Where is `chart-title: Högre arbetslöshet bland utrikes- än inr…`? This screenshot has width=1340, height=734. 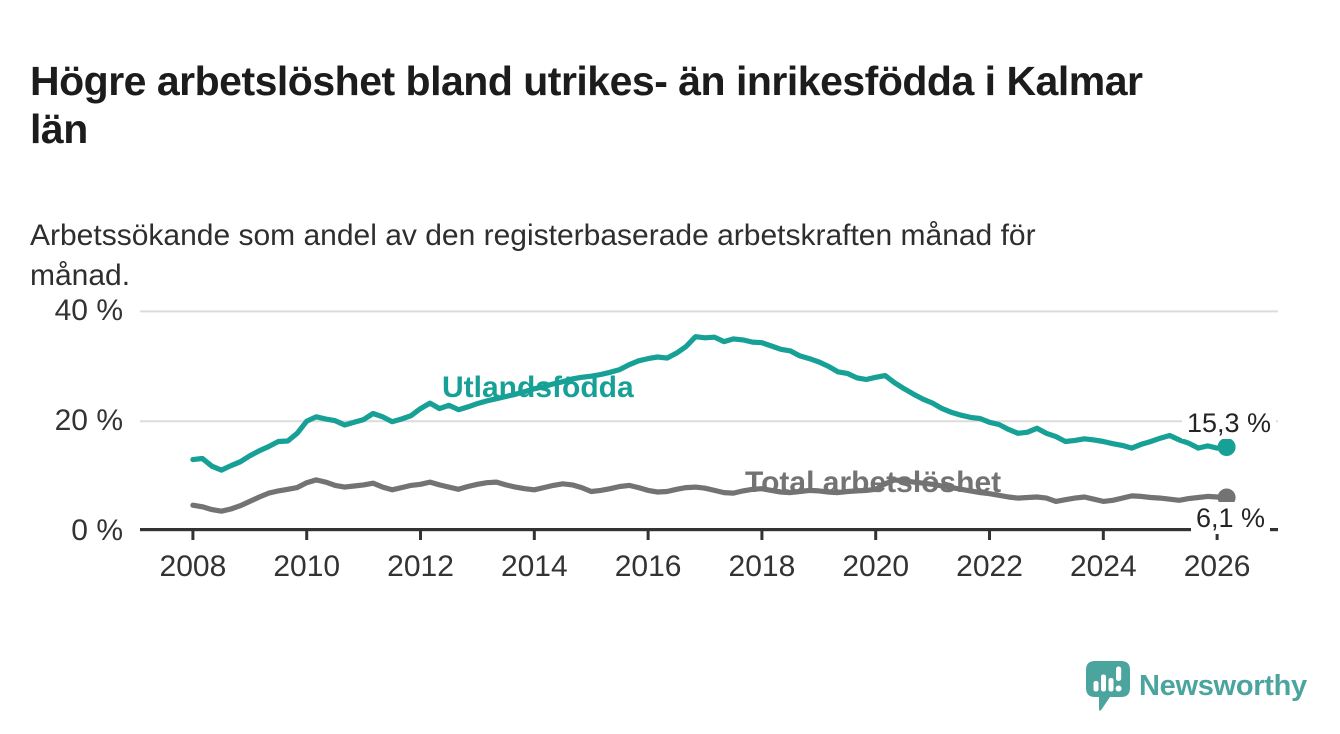 chart-title: Högre arbetslöshet bland utrikes- än inr… is located at coordinates (586, 105).